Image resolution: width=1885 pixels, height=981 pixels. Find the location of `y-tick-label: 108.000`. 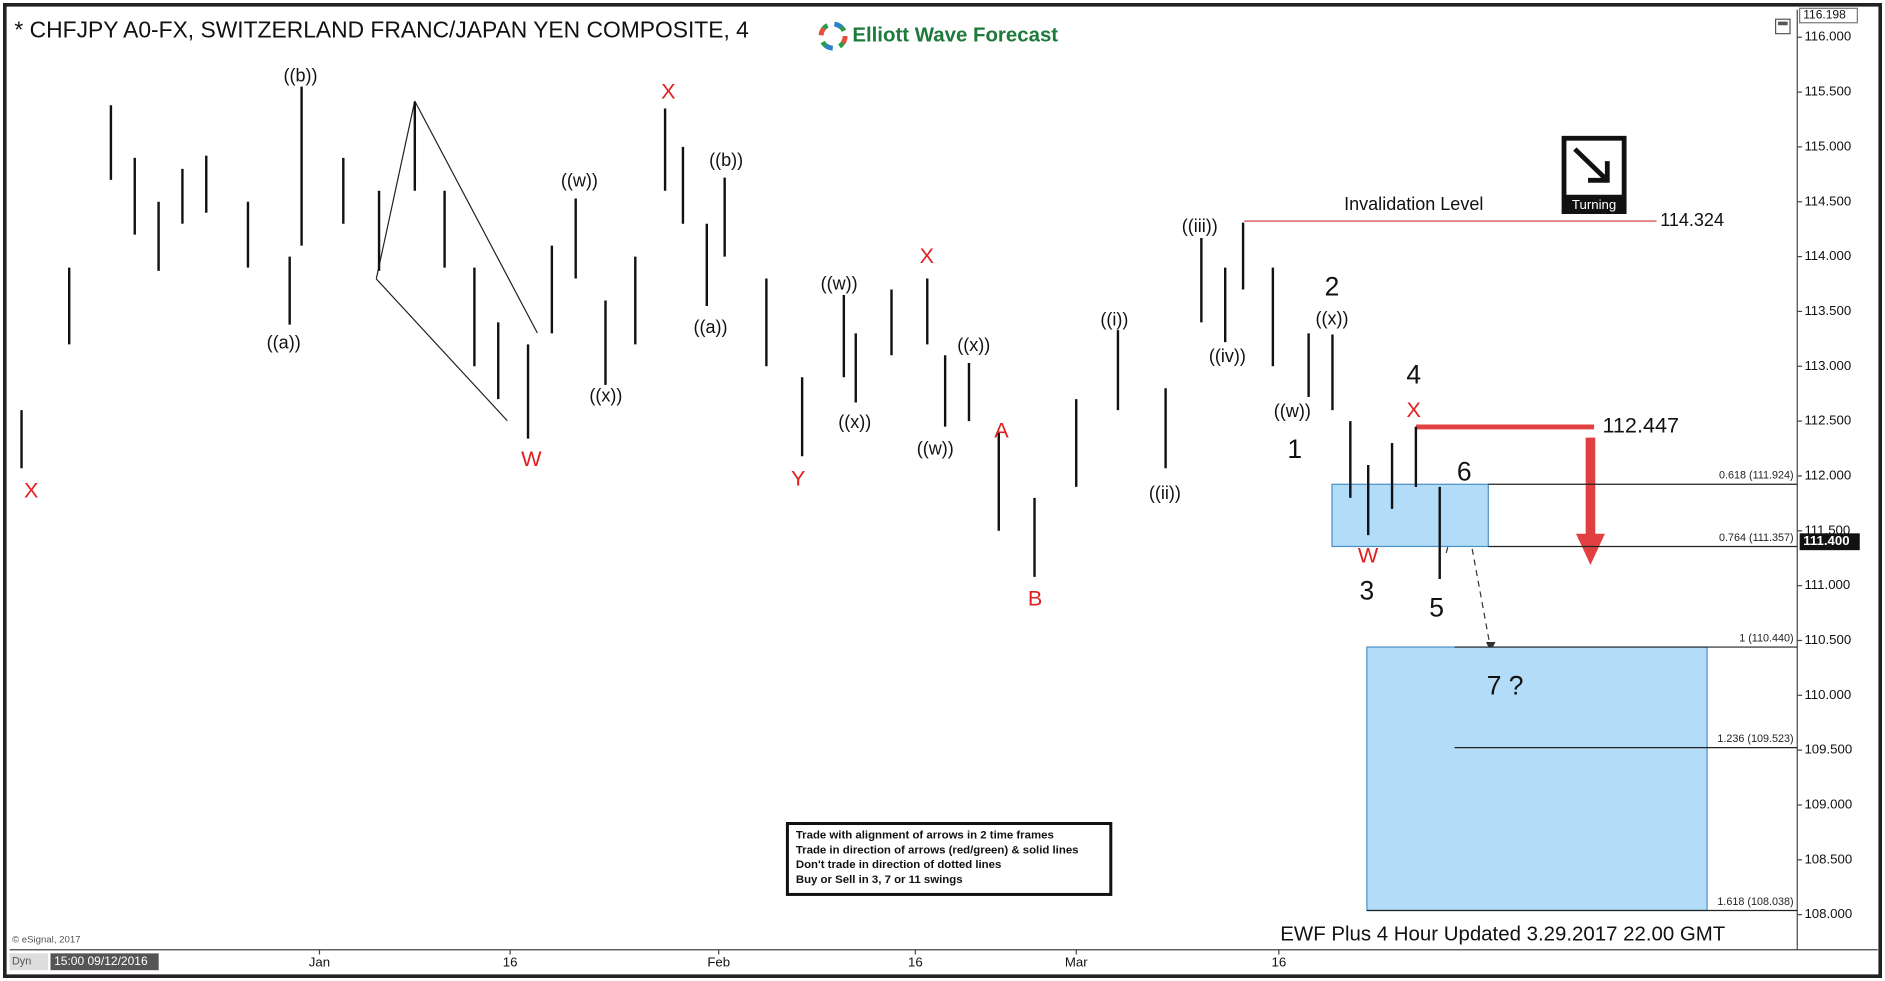

y-tick-label: 108.000 is located at coordinates (1828, 913).